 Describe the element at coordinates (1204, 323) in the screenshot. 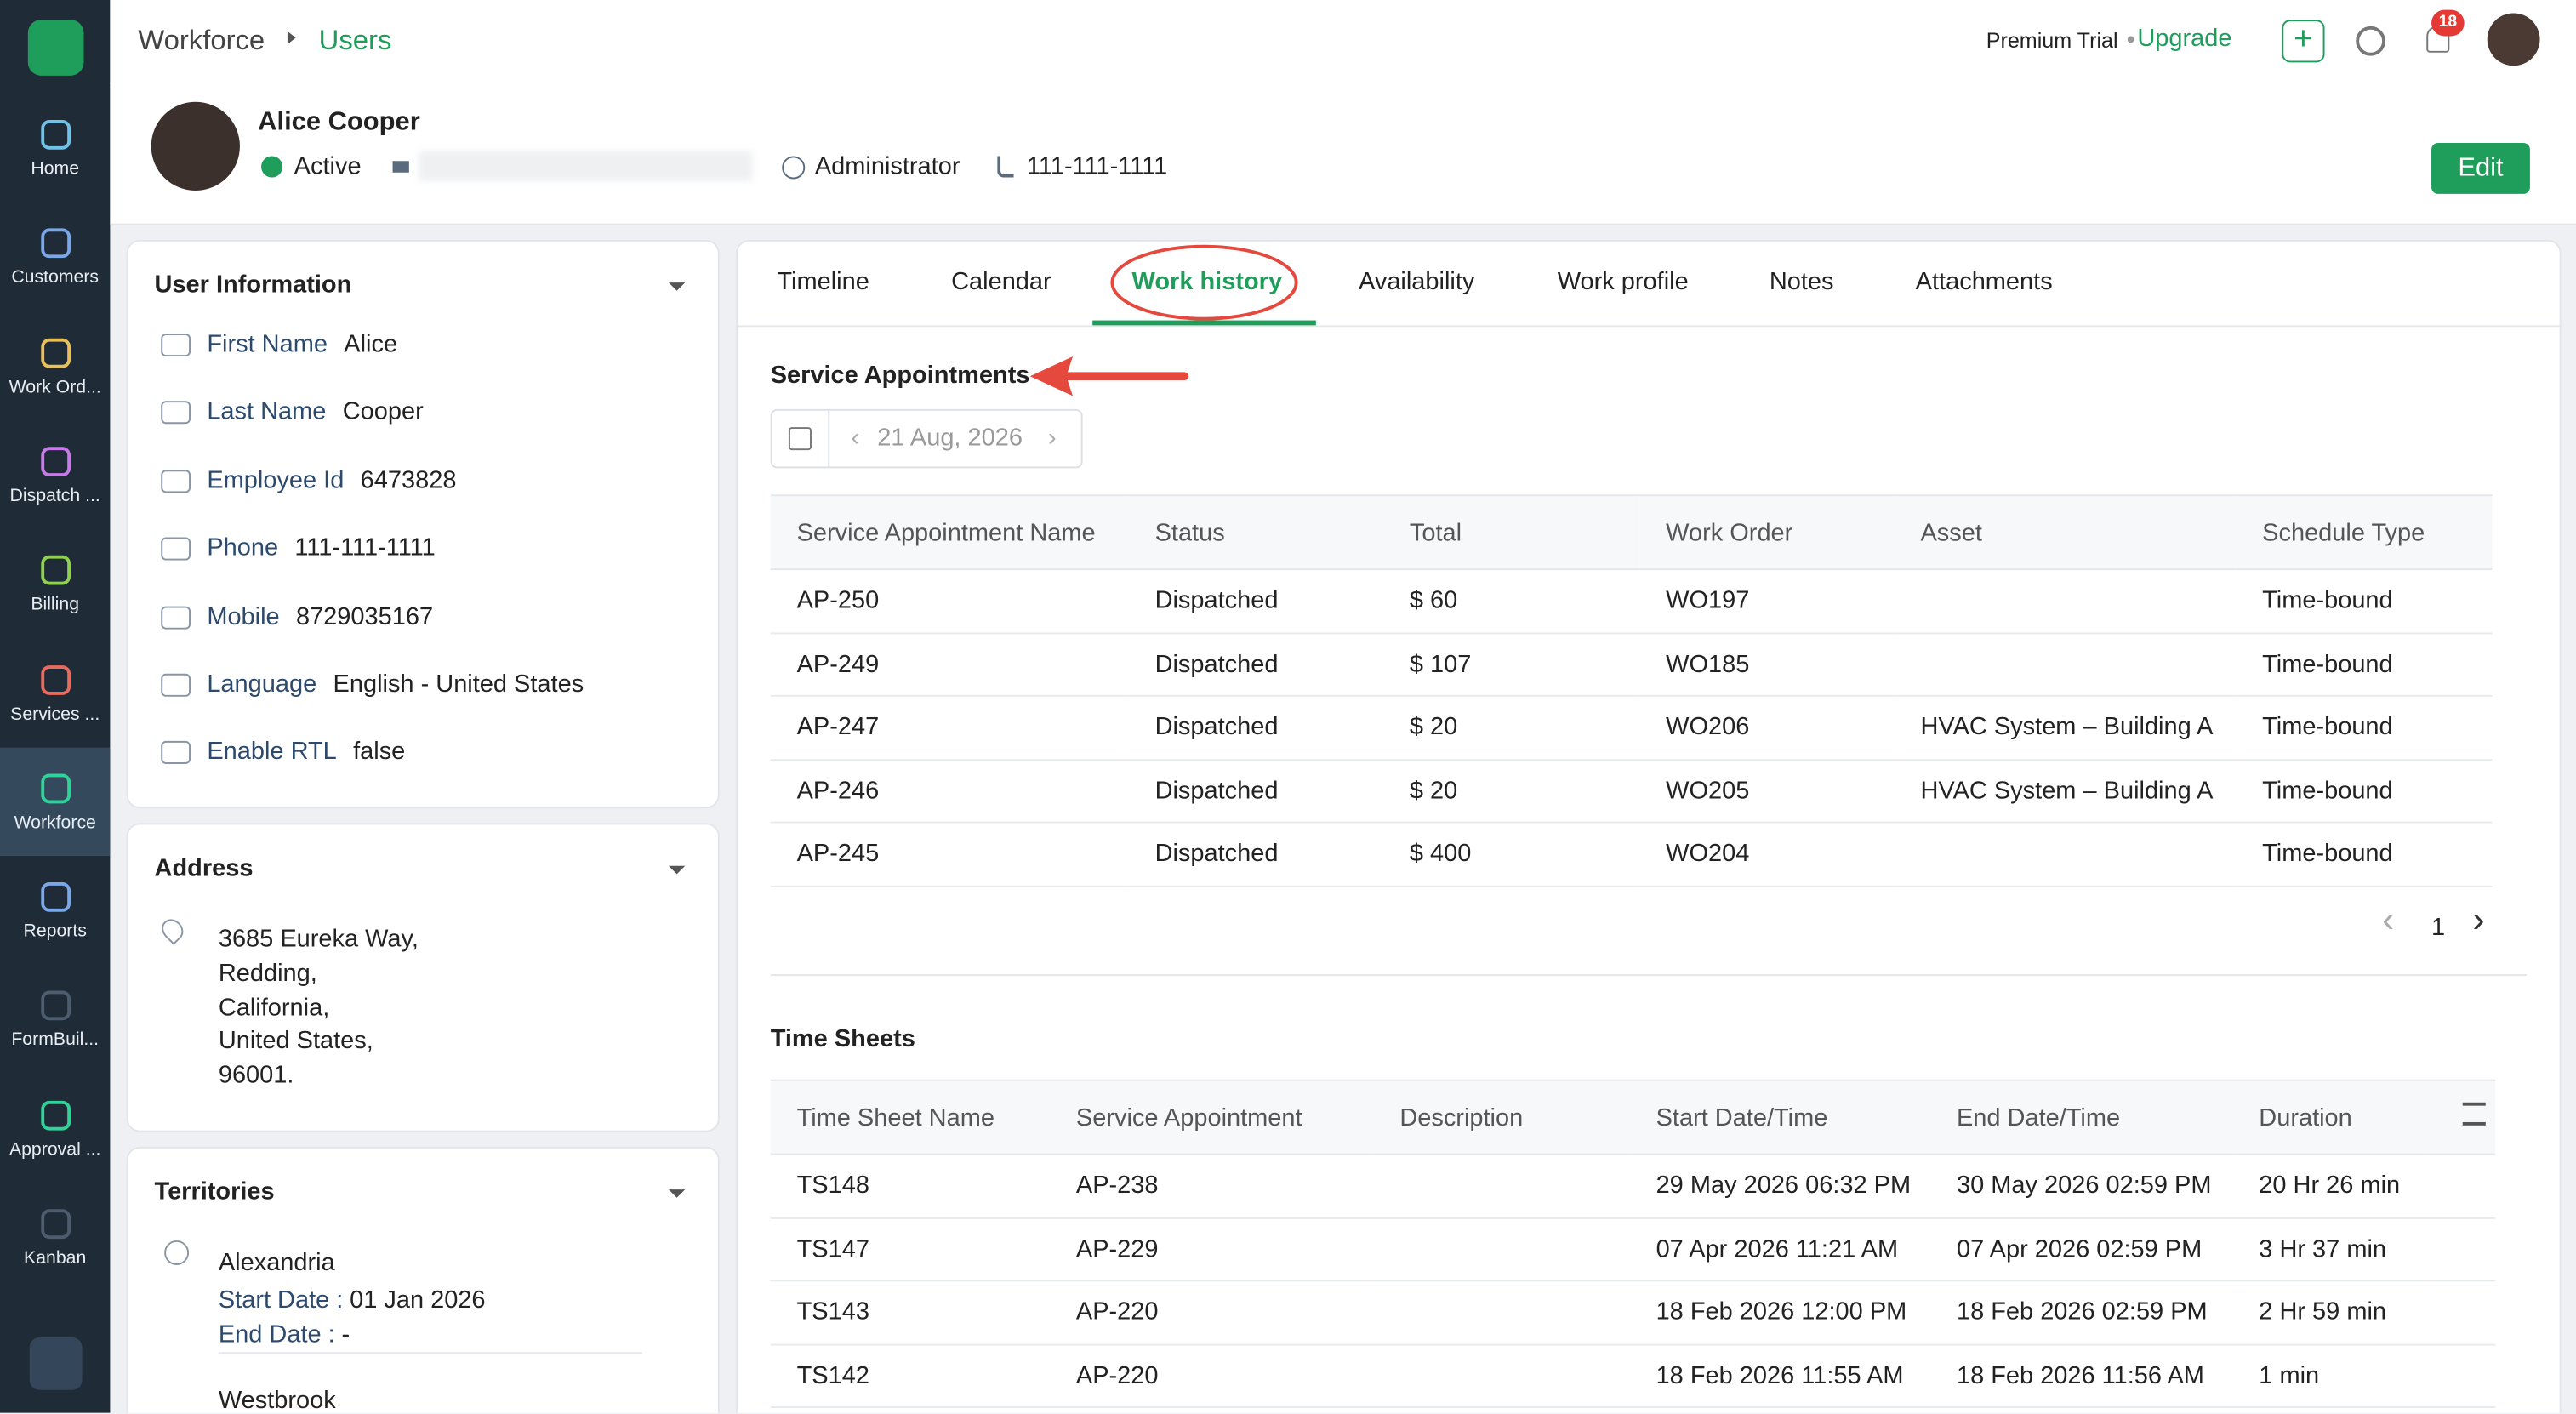

I see `tab-underline` at that location.